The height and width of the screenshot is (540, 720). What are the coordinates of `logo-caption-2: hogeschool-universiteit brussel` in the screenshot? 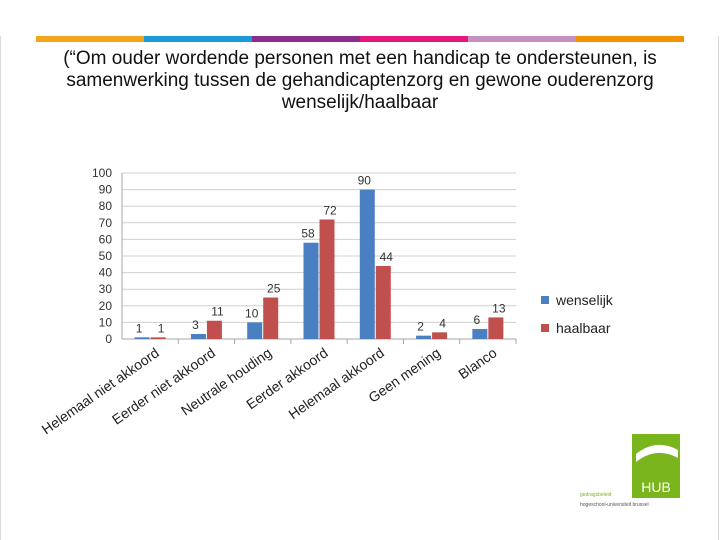 It's located at (614, 505).